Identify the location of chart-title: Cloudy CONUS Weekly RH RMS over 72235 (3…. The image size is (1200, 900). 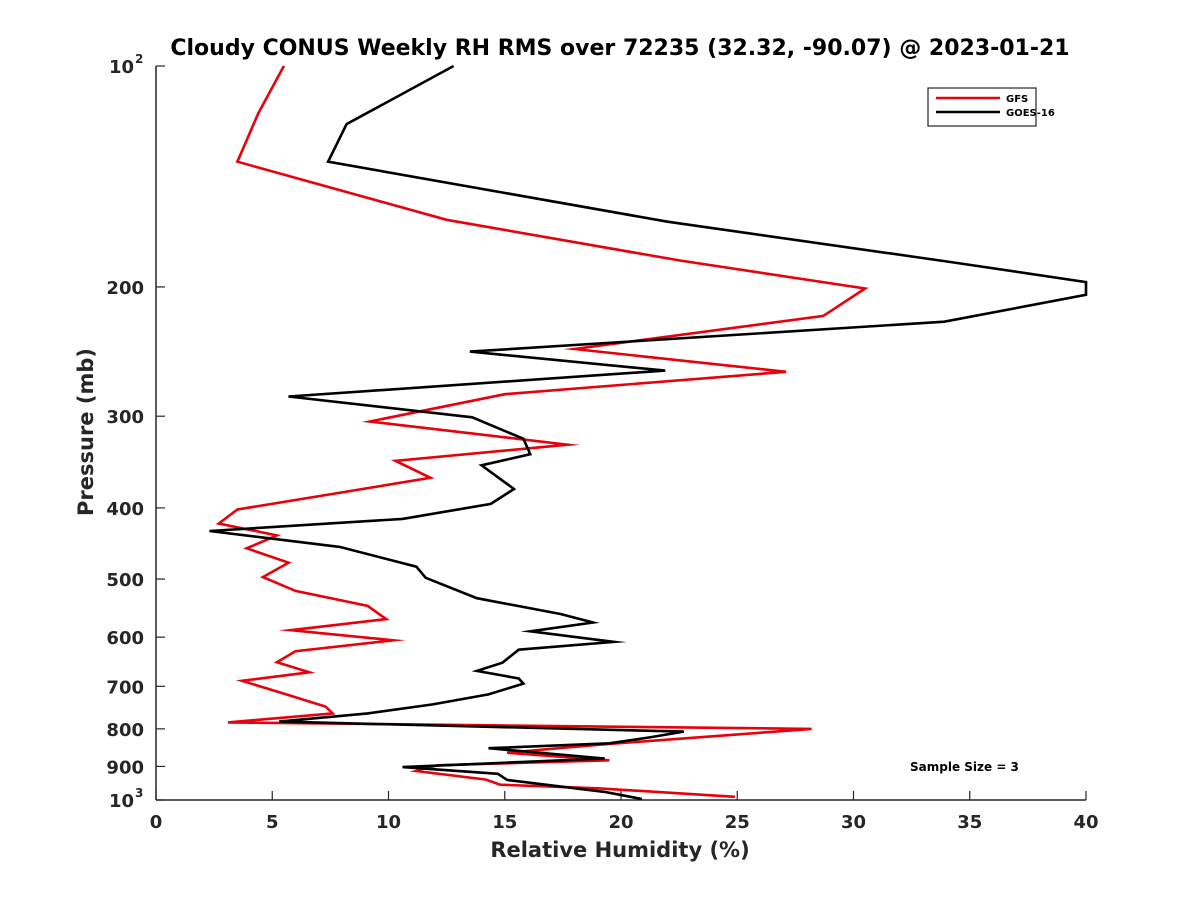
(619, 48).